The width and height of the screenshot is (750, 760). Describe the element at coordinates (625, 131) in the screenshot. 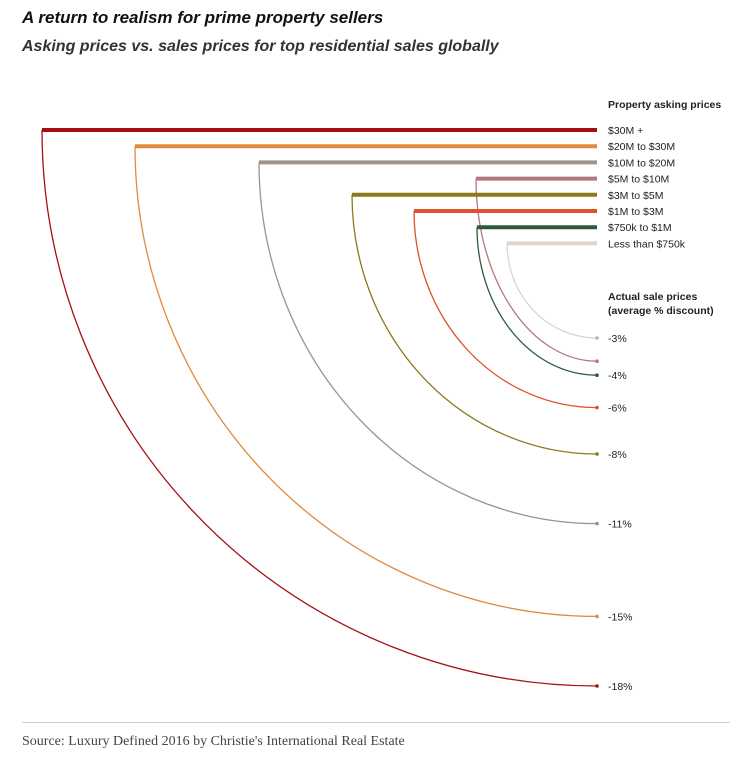

I see `asking-label-0: $30M +` at that location.